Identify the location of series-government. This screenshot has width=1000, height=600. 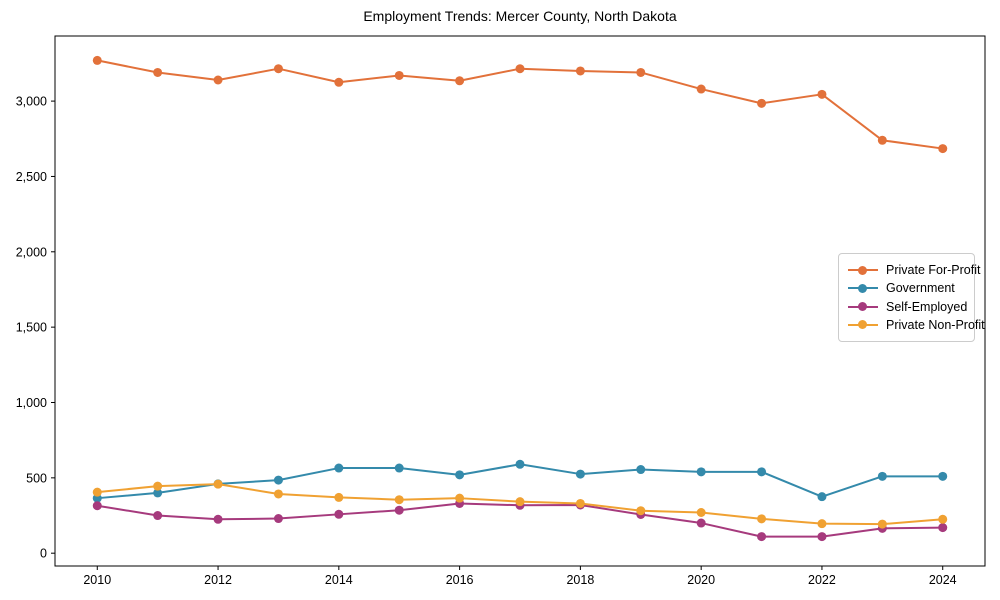
(520, 481).